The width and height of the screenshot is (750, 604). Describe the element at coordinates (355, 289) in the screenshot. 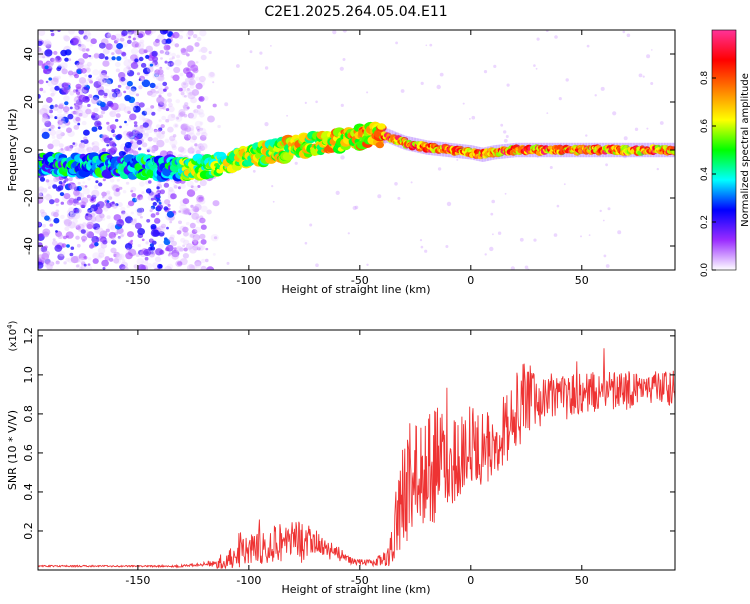

I see `spectrogram-x-label: Height of straight line (km)` at that location.